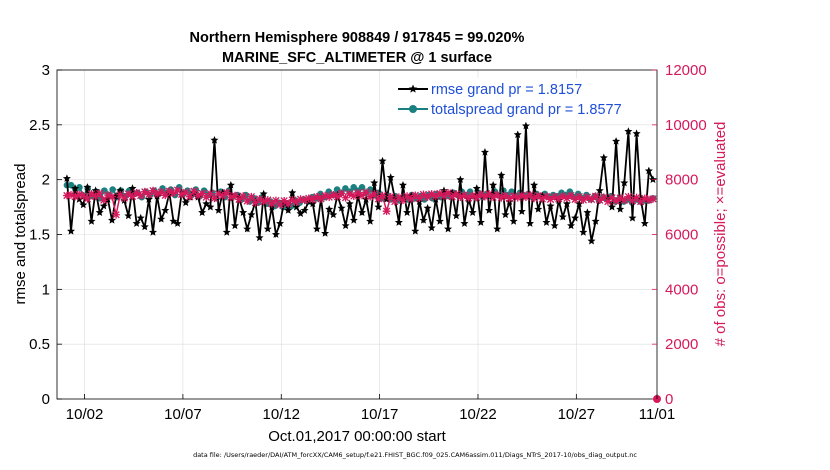 Image resolution: width=830 pixels, height=470 pixels. Describe the element at coordinates (39, 125) in the screenshot. I see `y-tick-label-left: 2.5` at that location.